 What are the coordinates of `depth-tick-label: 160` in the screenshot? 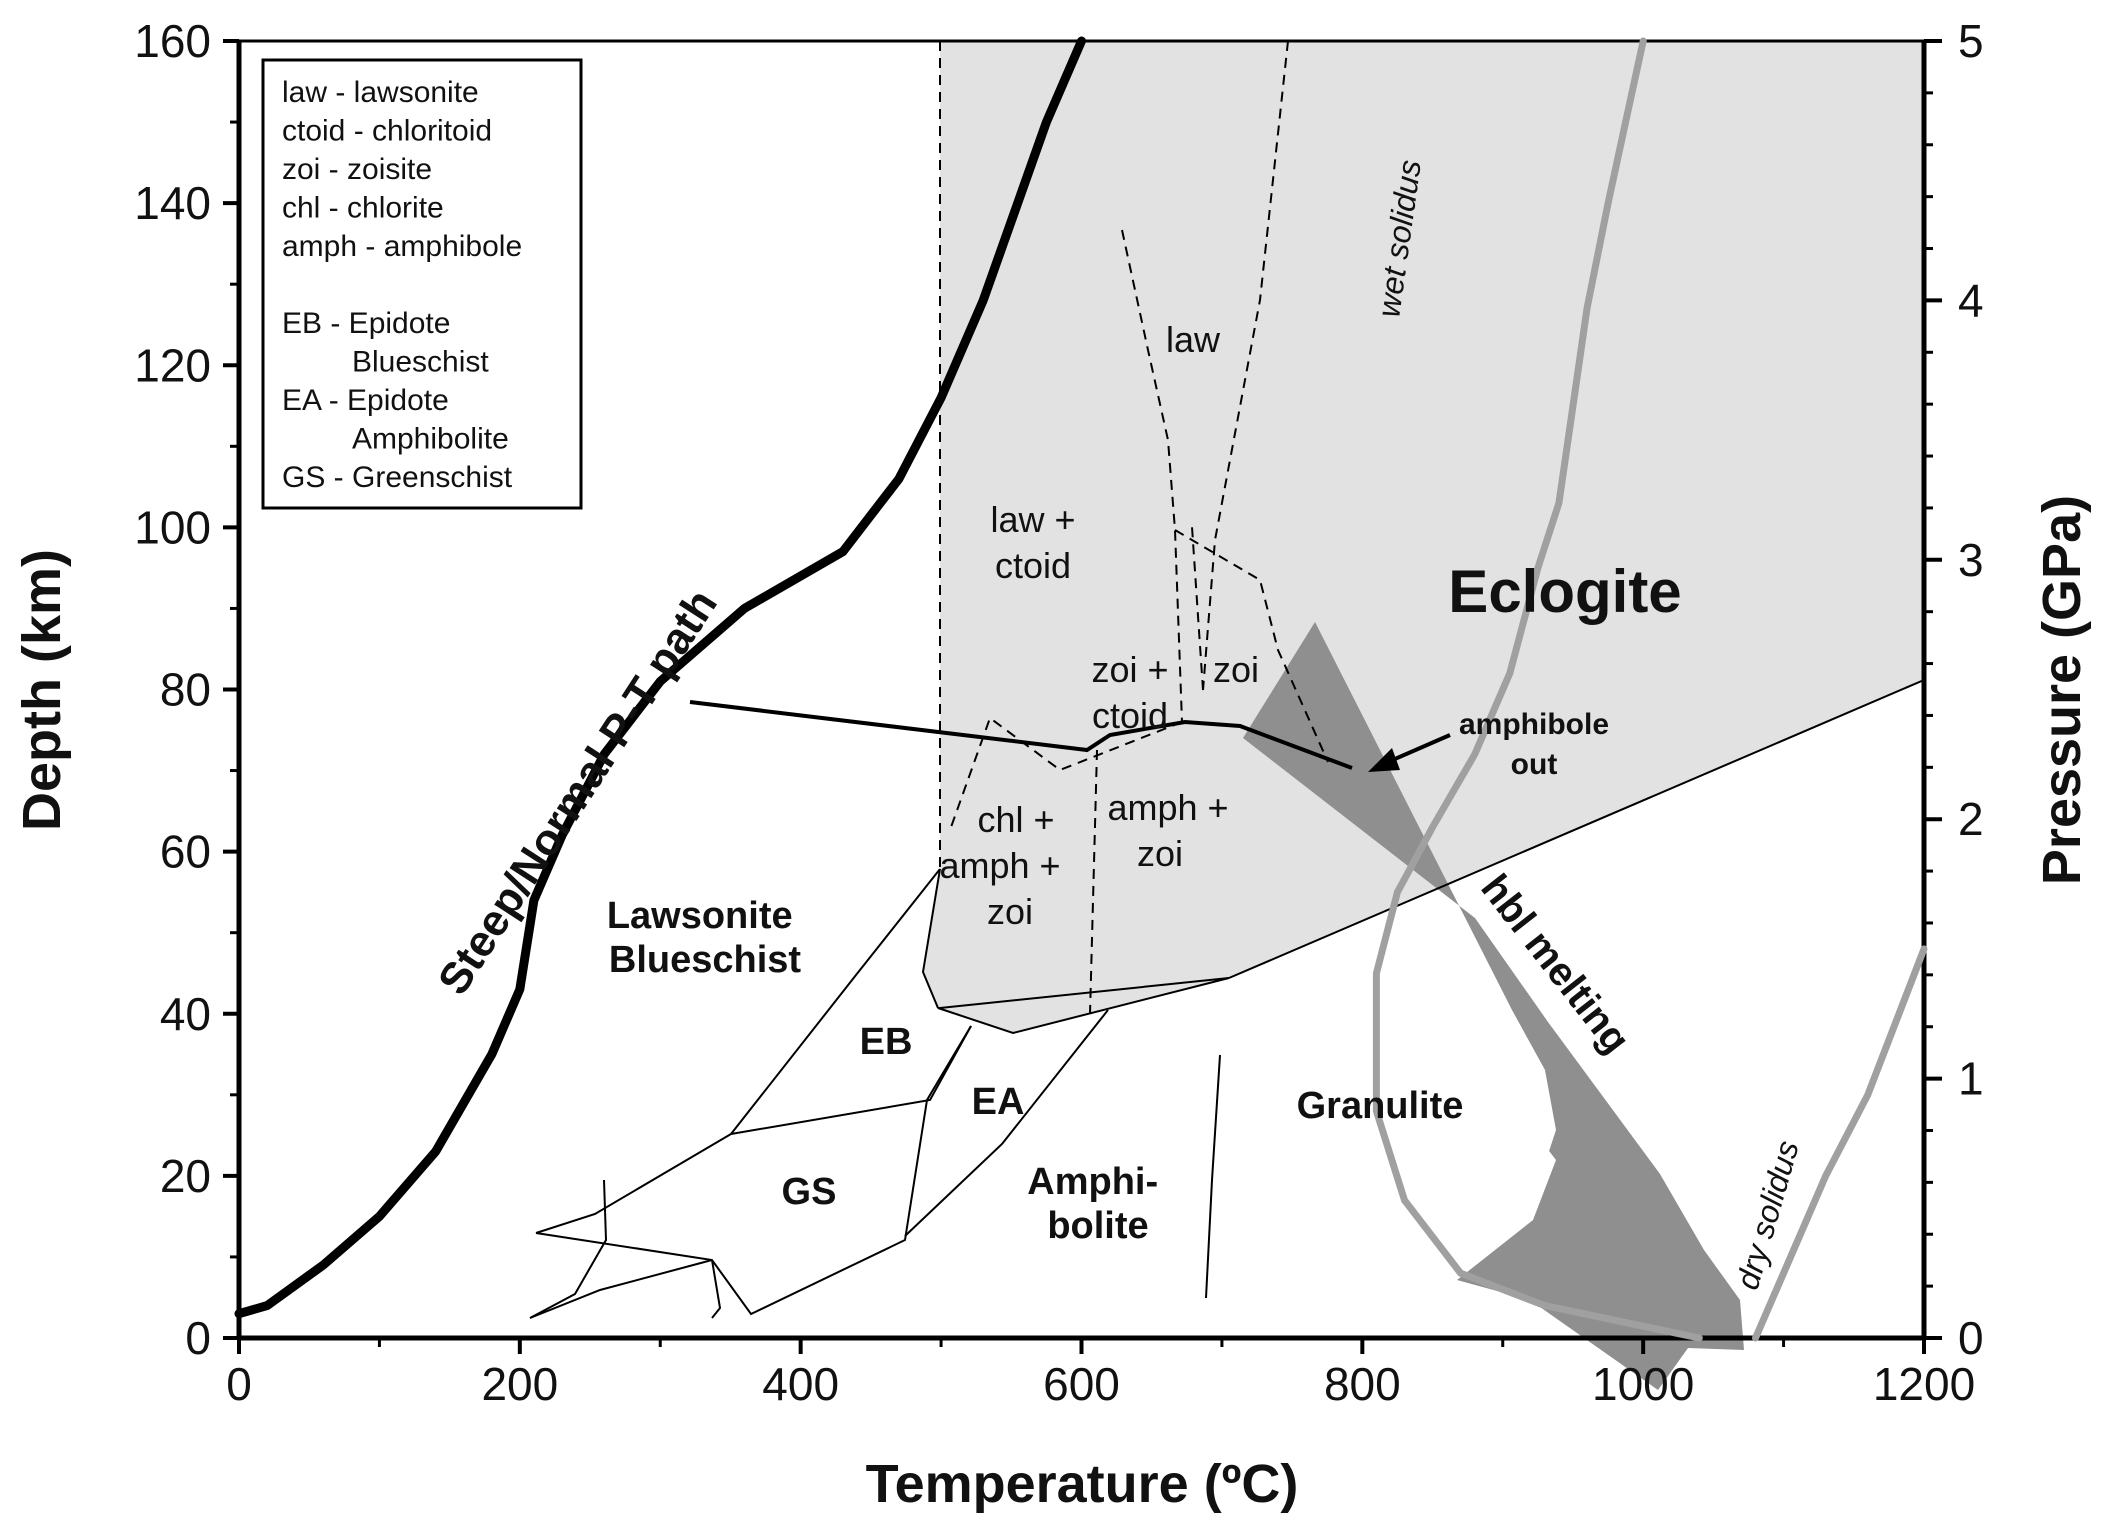 It's located at (172, 41).